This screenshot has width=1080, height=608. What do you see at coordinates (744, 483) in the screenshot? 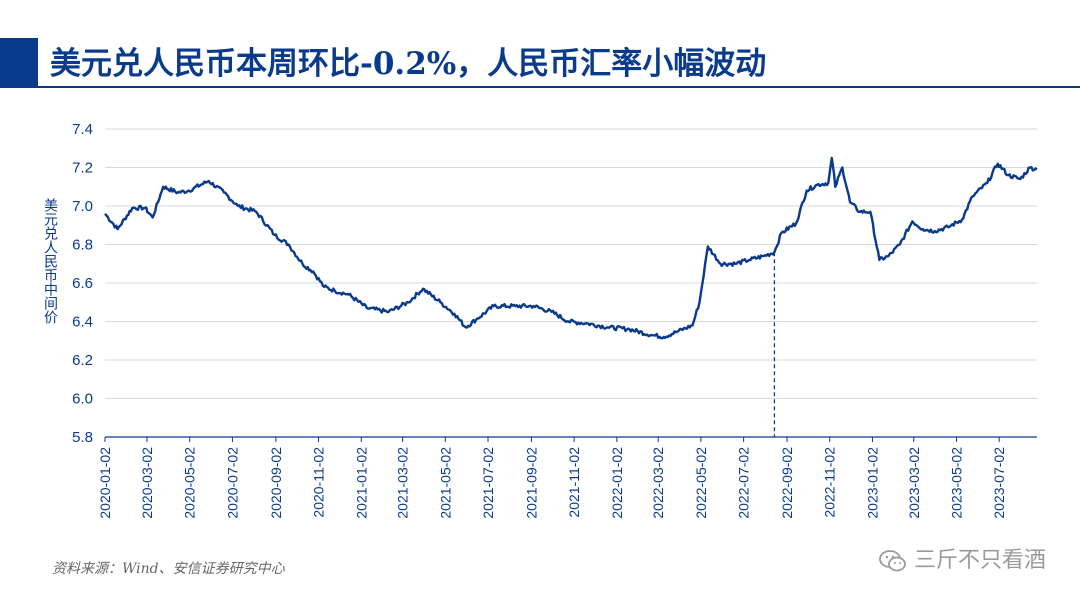
I see `x-tick-label: 2022-07-02` at bounding box center [744, 483].